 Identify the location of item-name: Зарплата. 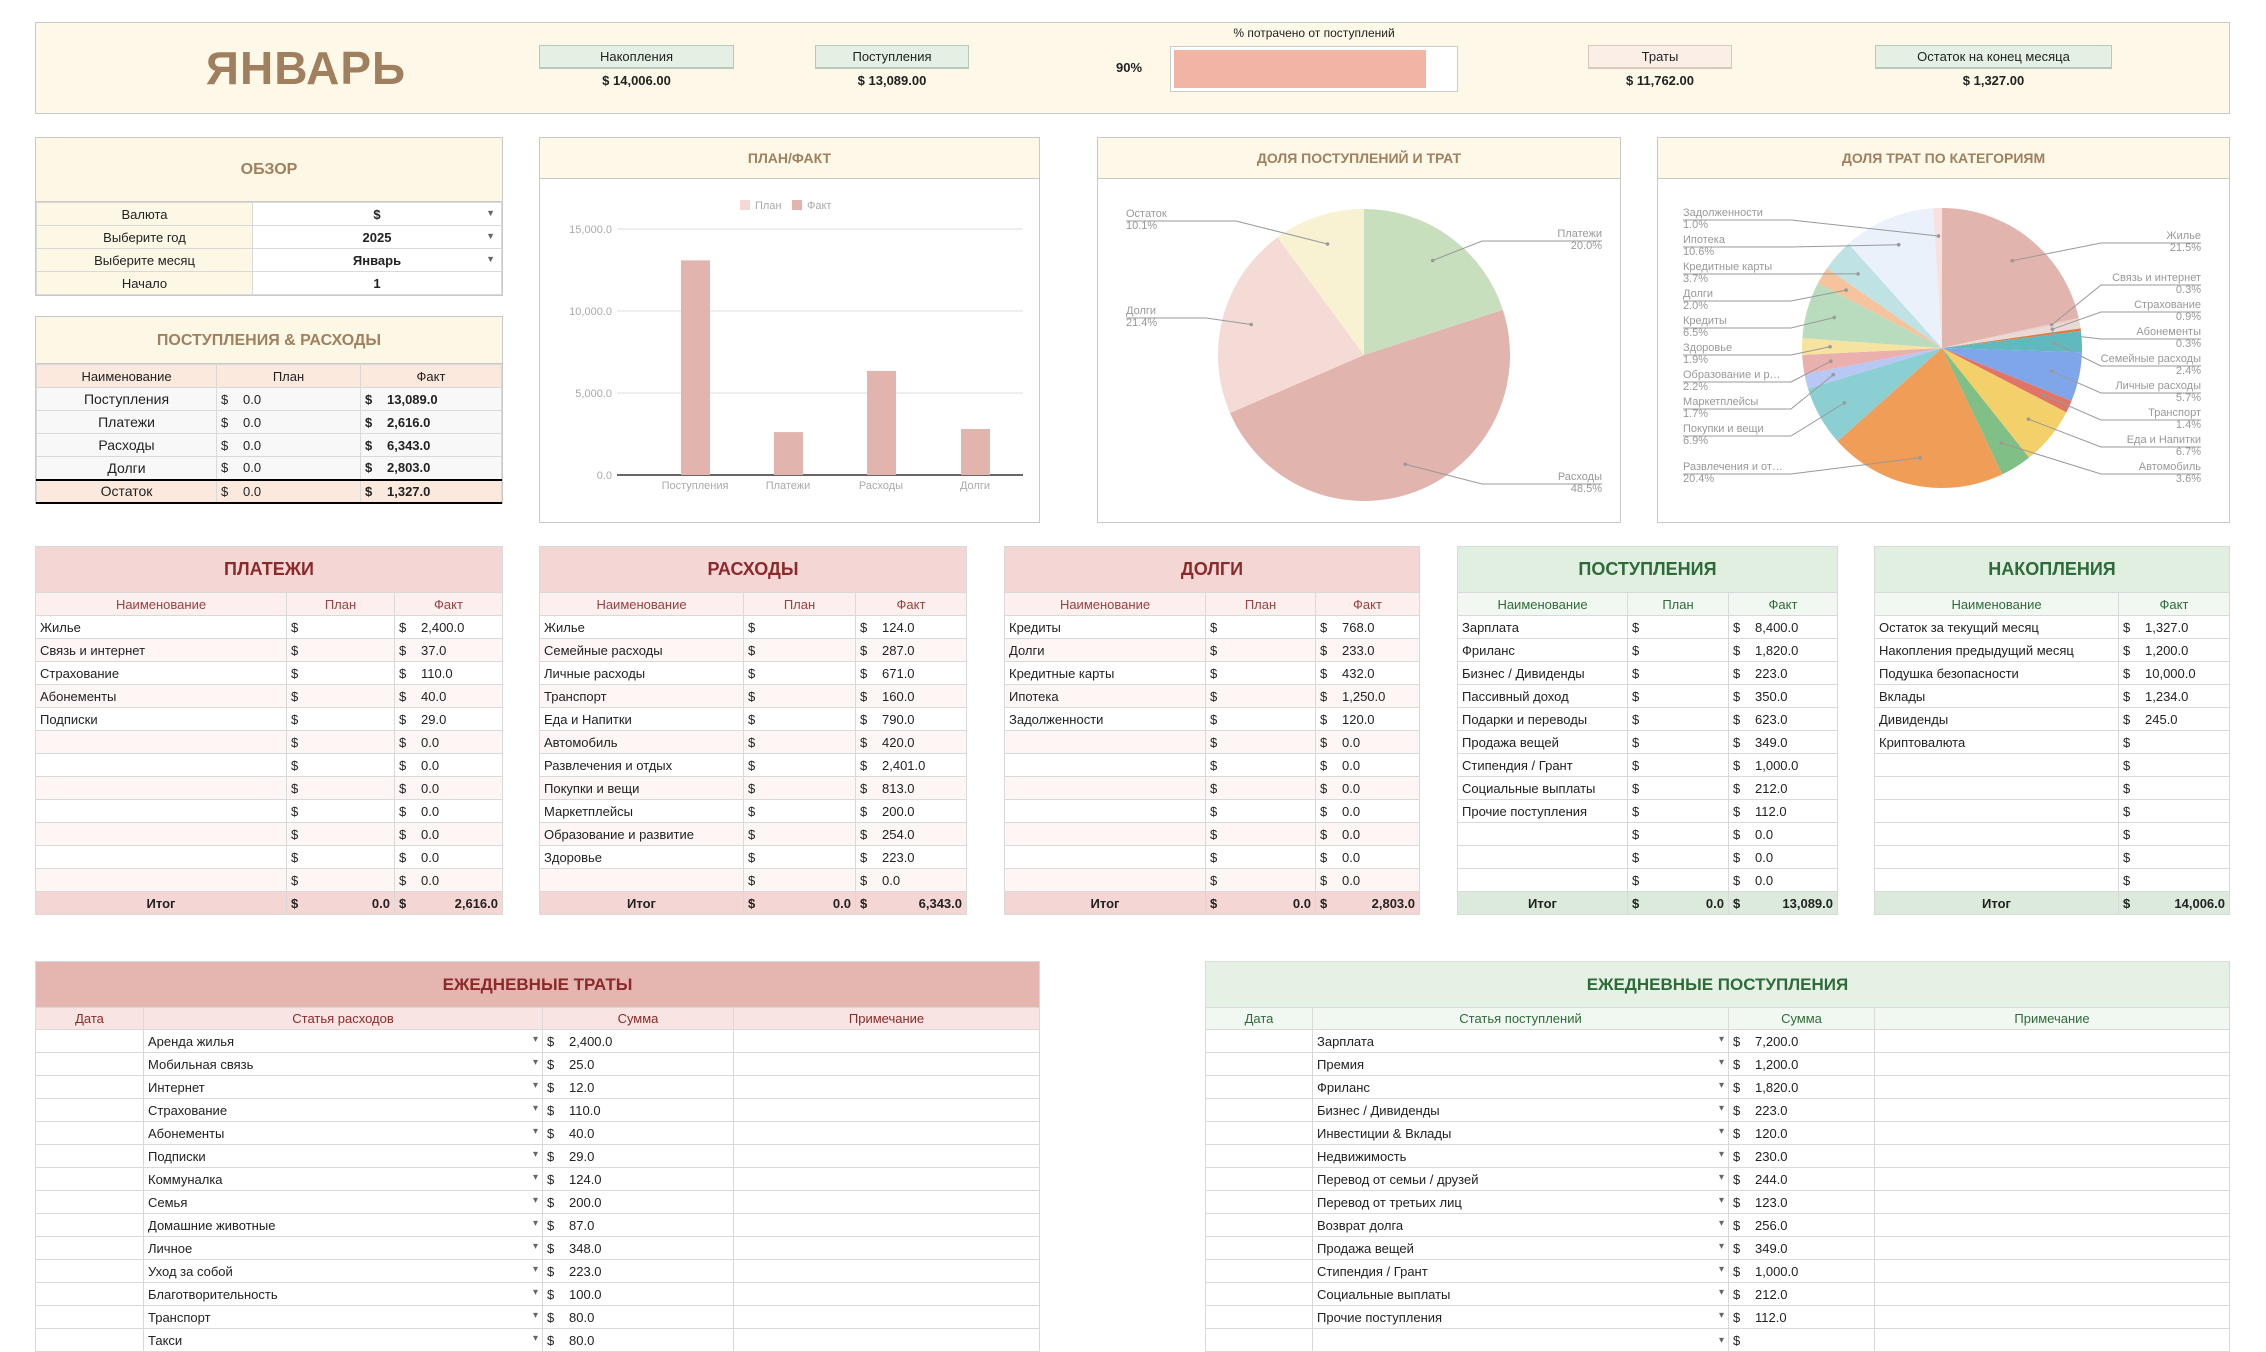
(1542, 627).